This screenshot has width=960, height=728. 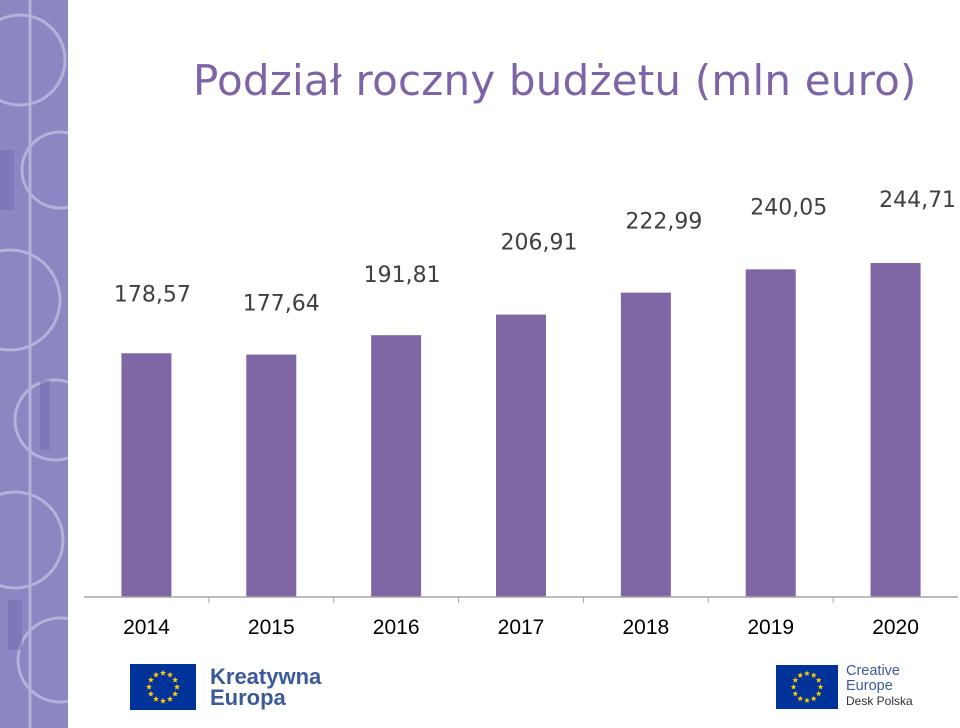 I want to click on side-decoration-pattern, so click(x=34, y=364).